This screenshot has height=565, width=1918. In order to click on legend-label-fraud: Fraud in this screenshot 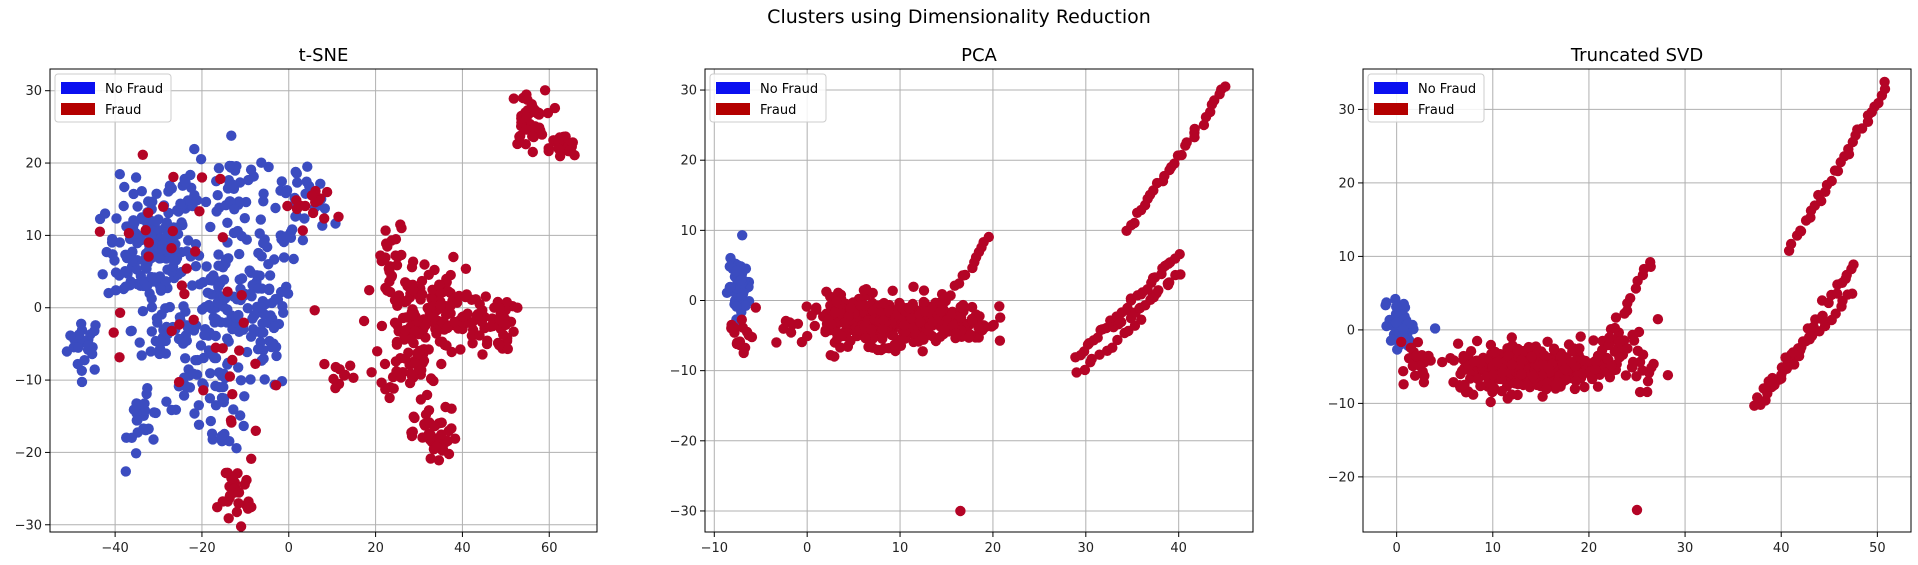, I will do `click(778, 110)`.